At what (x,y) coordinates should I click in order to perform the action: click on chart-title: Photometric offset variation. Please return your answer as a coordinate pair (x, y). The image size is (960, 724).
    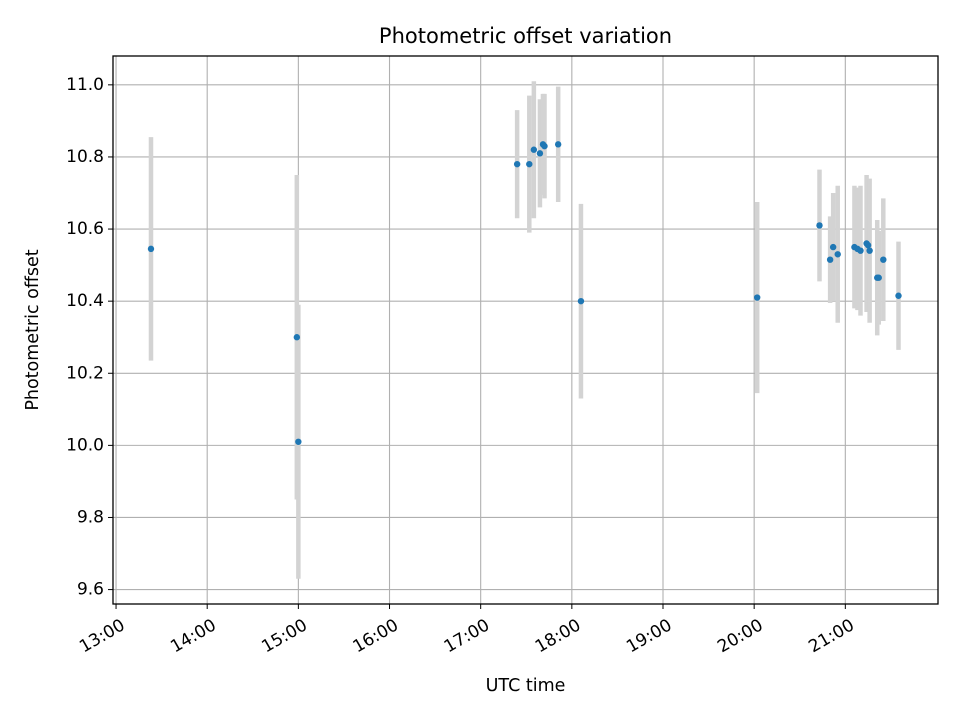
    Looking at the image, I should click on (525, 36).